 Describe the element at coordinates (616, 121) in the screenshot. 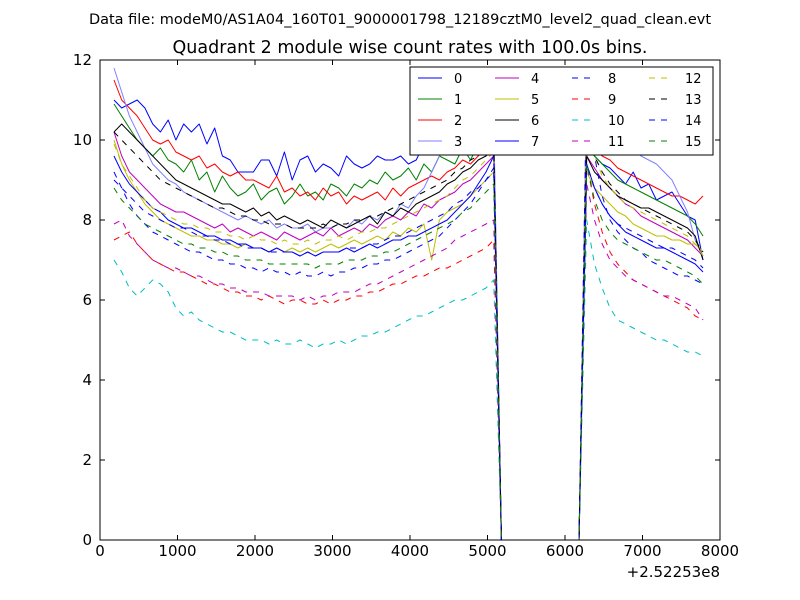

I see `legend-label-10: 10` at that location.